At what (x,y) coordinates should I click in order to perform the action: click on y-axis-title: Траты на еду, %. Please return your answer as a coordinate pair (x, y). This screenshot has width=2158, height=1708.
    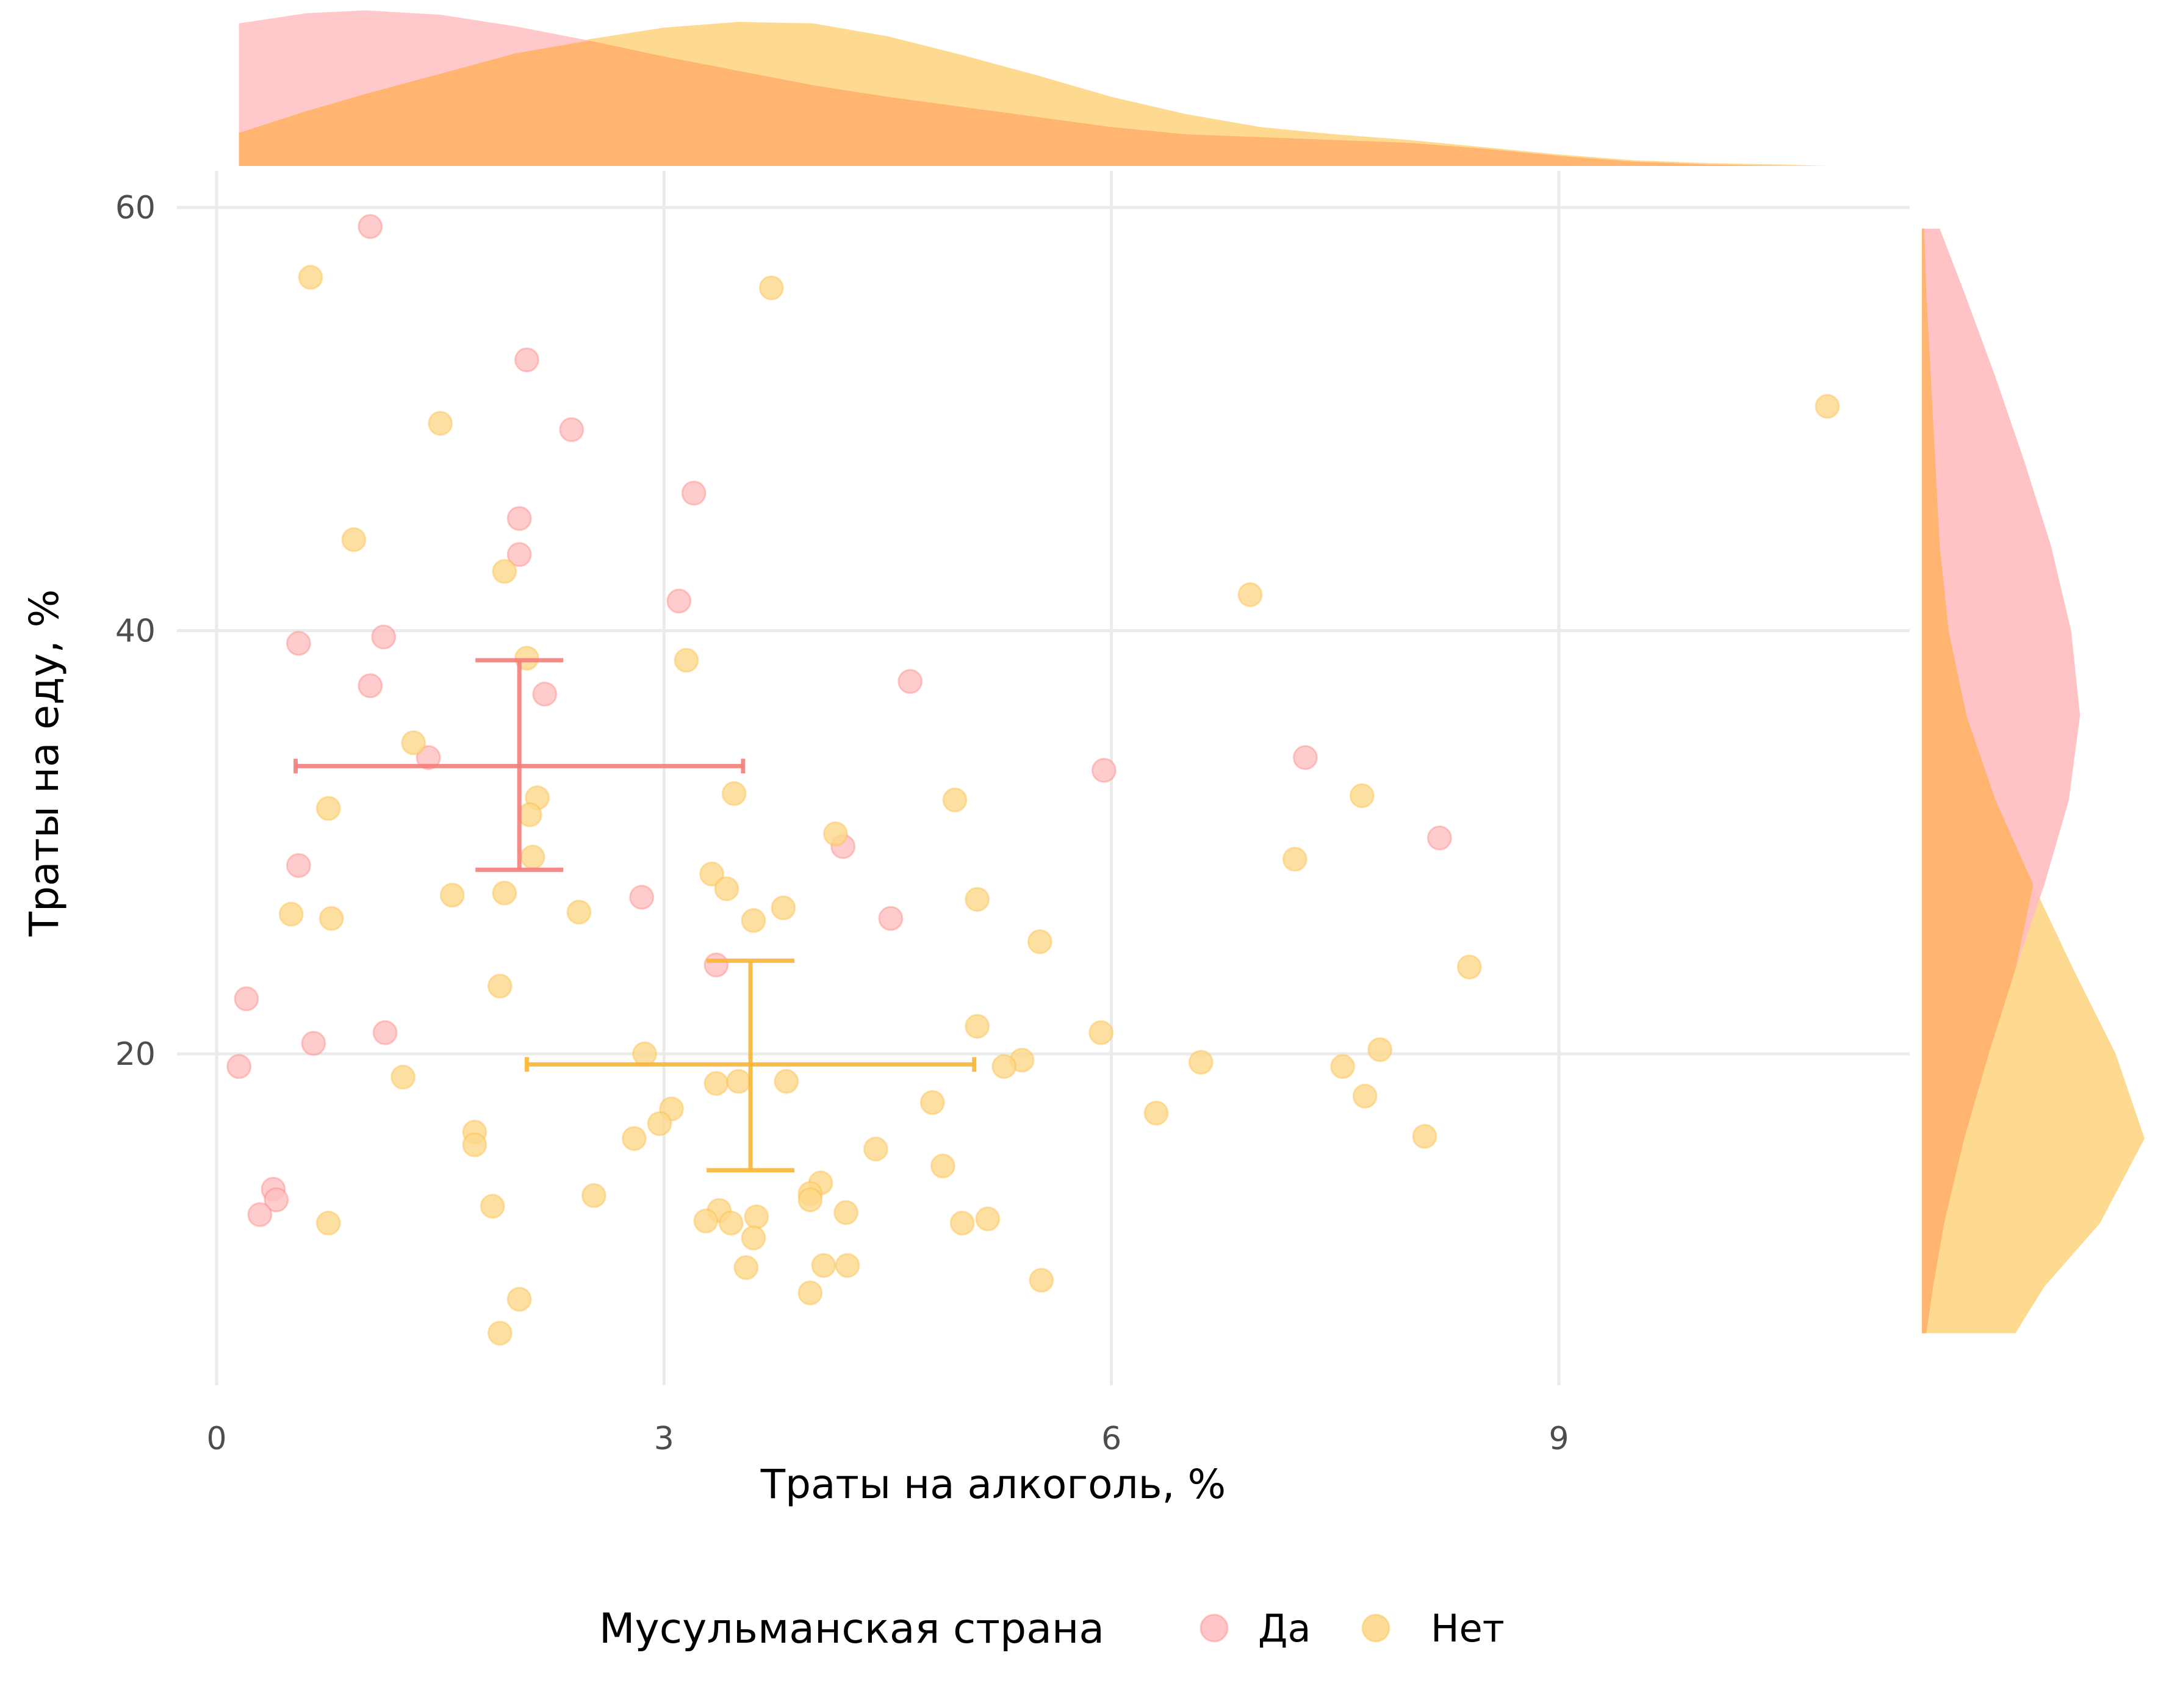
    Looking at the image, I should click on (44, 763).